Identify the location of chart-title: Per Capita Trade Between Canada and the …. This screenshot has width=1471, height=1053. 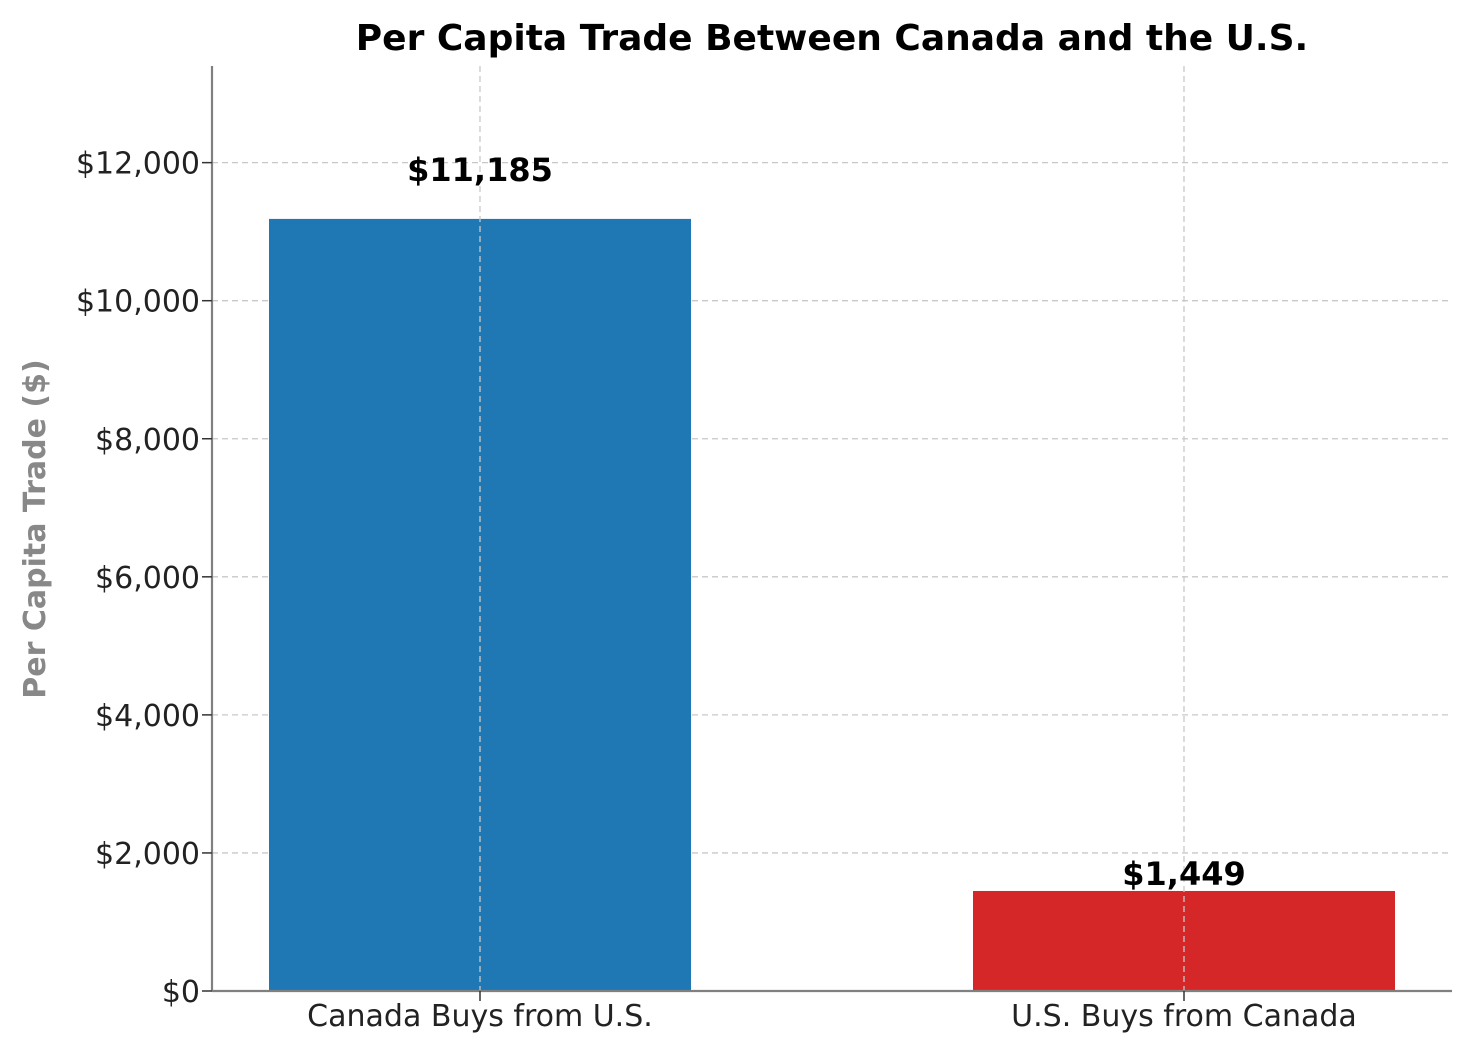
(832, 38).